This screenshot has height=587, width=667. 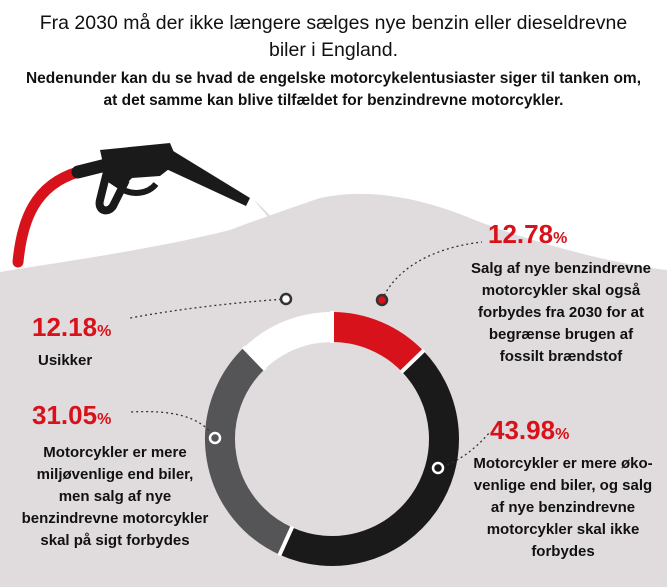 What do you see at coordinates (284, 225) in the screenshot?
I see `splash-drops` at bounding box center [284, 225].